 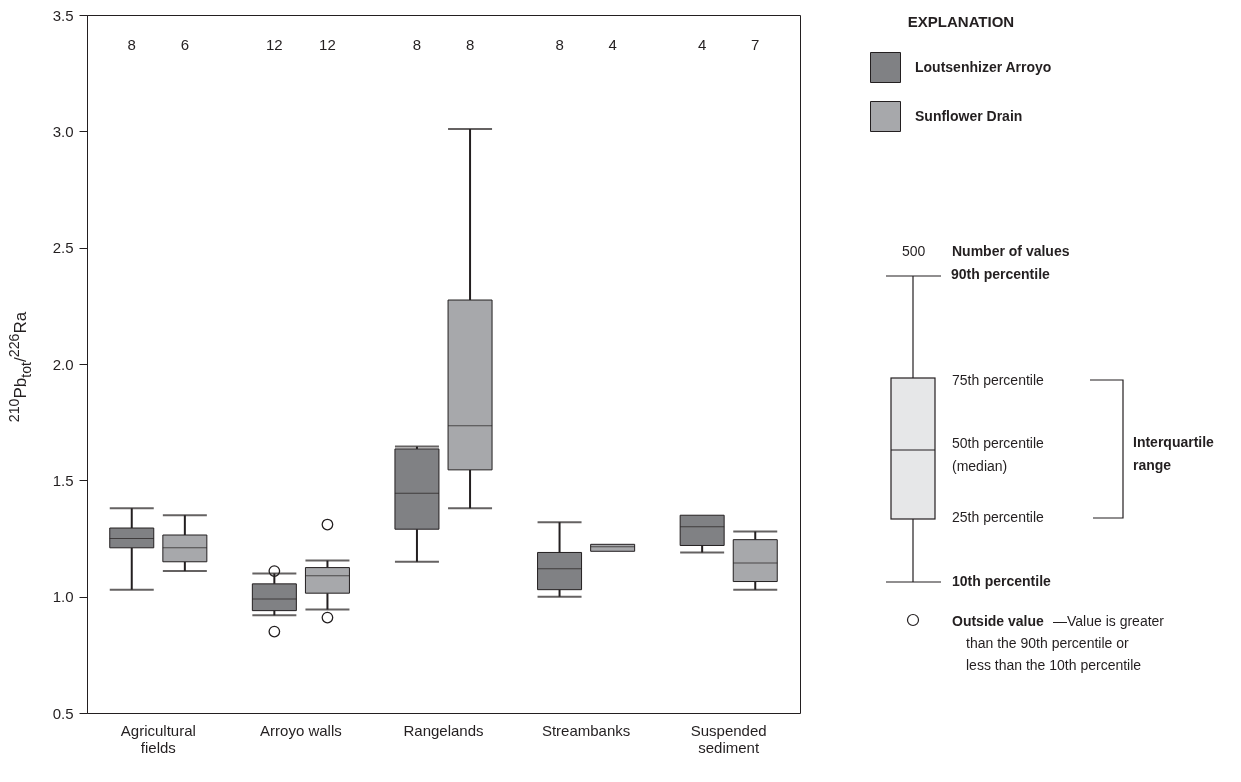 What do you see at coordinates (1173, 442) in the screenshot?
I see `text: Interquartile` at bounding box center [1173, 442].